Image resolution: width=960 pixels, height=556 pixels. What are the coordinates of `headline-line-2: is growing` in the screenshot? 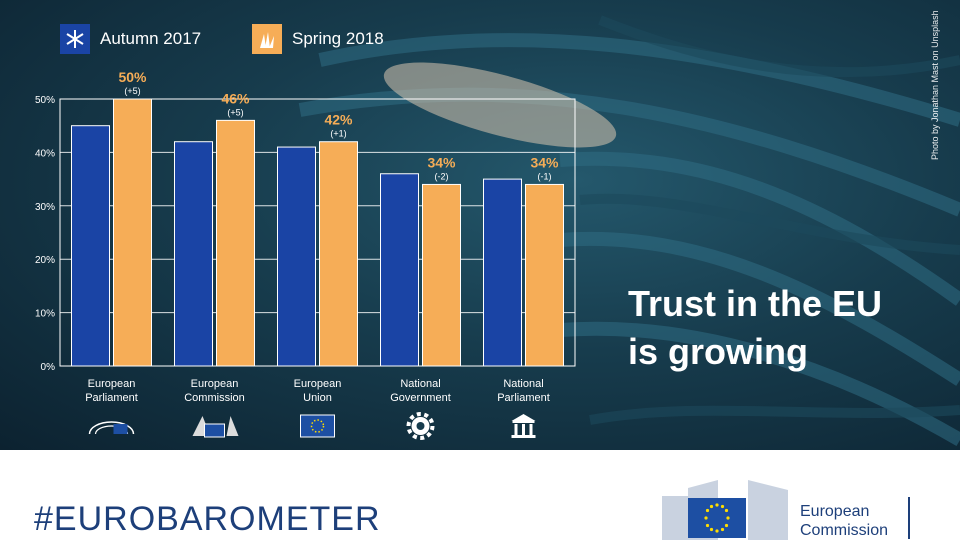 It's located at (718, 351).